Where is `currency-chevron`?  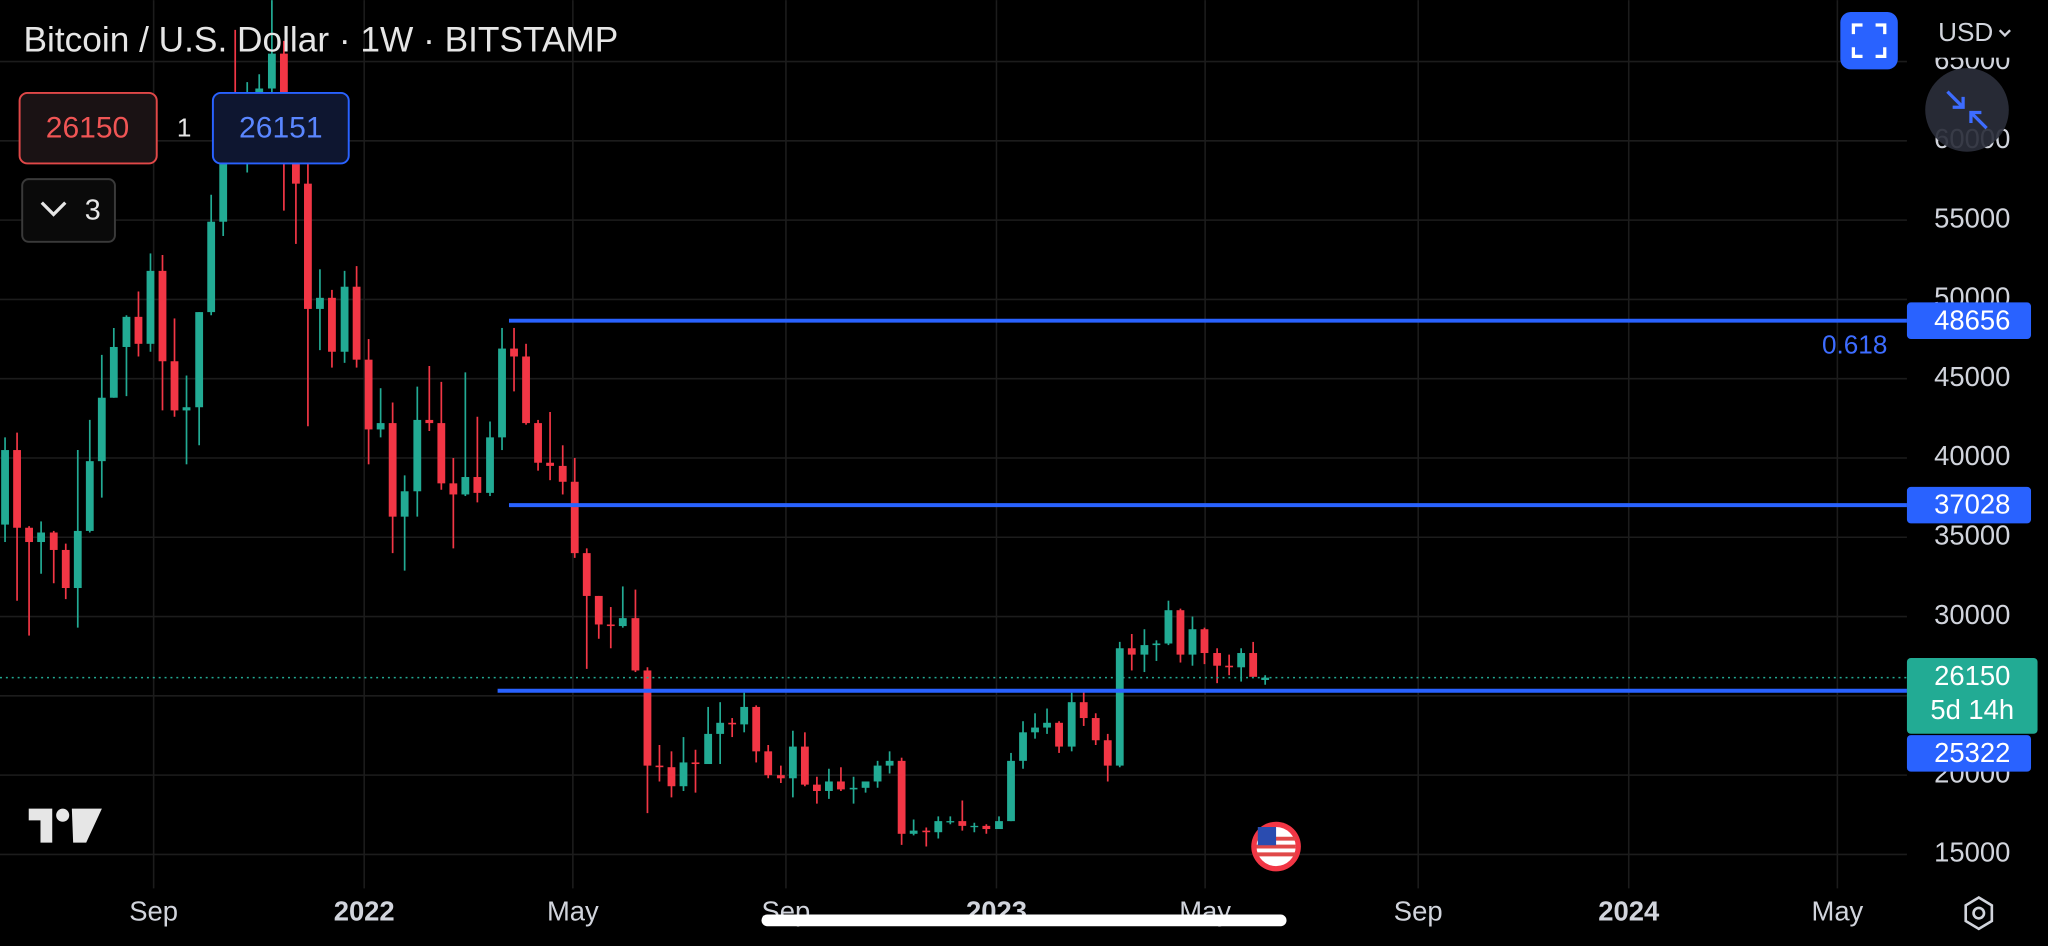
currency-chevron is located at coordinates (2004, 33).